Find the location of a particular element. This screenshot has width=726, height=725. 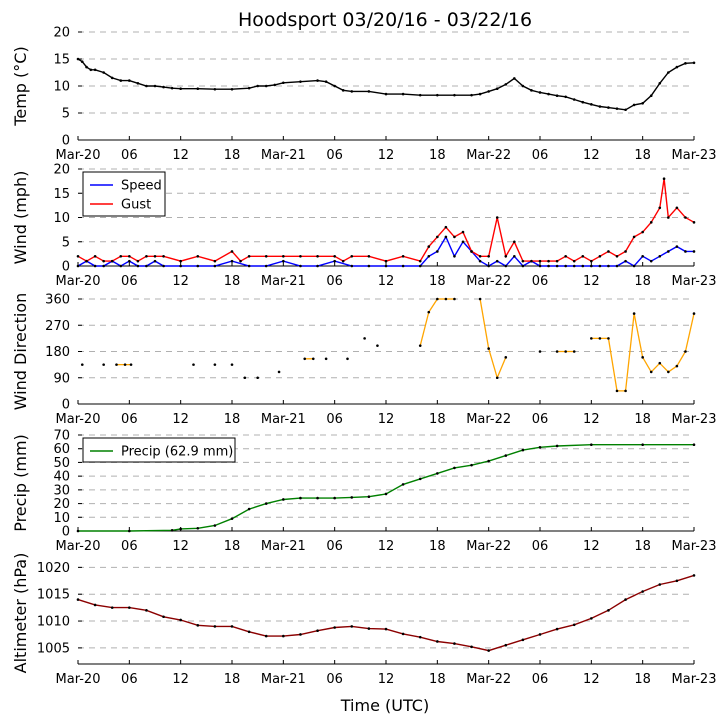

legend-label: Speed is located at coordinates (141, 186).